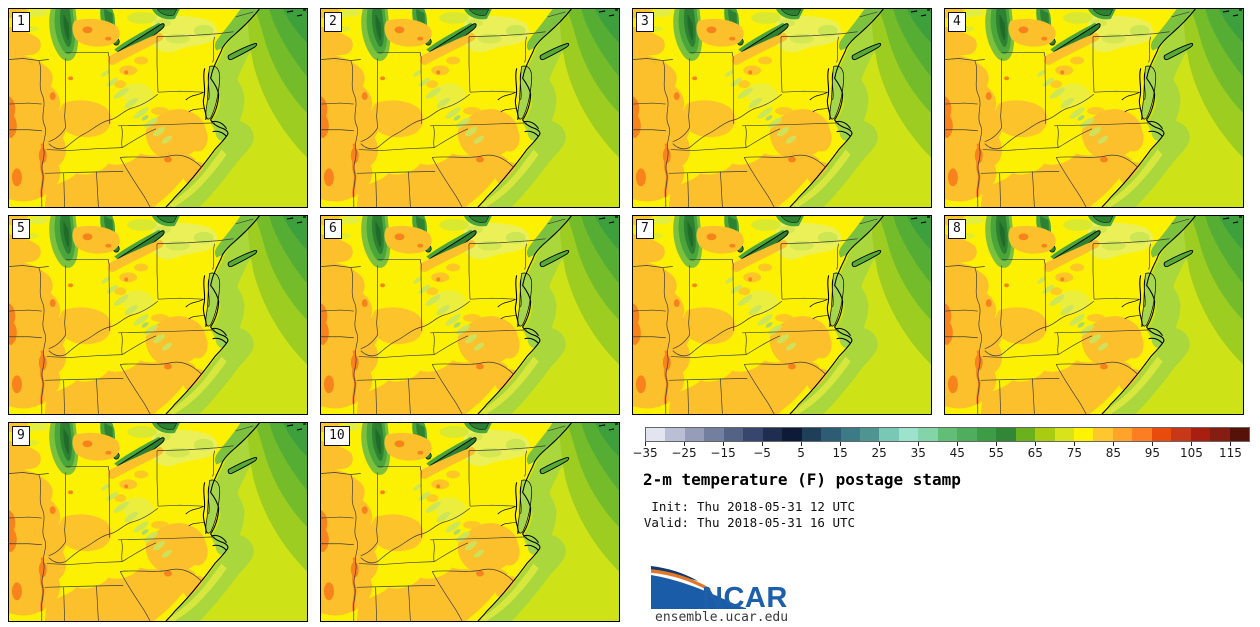 This screenshot has height=627, width=1260. I want to click on valid-value: Thu 2018-05-31 16 UTC, so click(776, 522).